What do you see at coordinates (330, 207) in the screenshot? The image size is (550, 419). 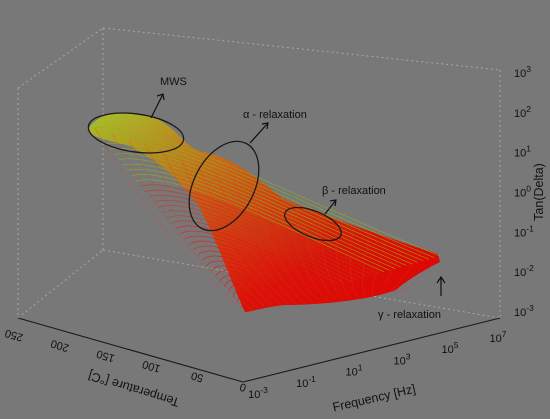 I see `beta-arrow` at bounding box center [330, 207].